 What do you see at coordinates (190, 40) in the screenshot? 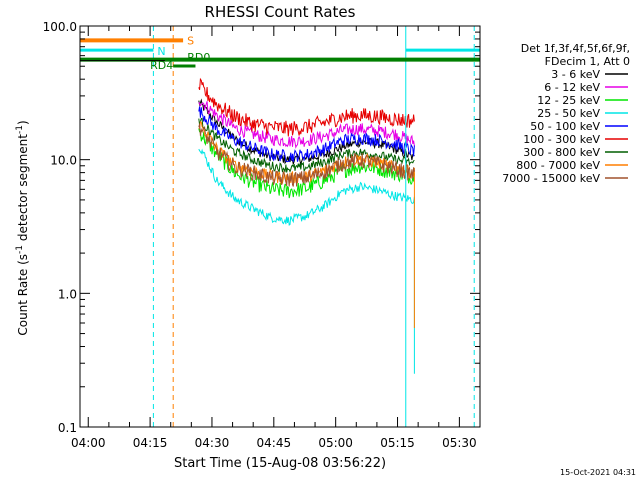
I see `attenuator-label: S` at bounding box center [190, 40].